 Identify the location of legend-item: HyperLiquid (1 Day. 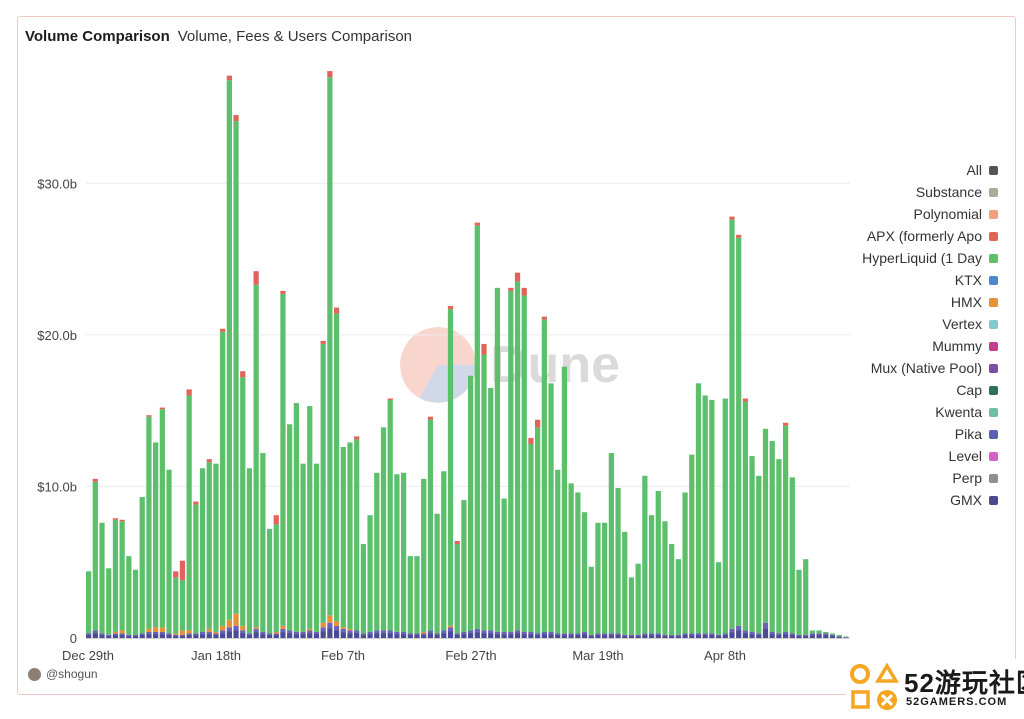
(930, 258).